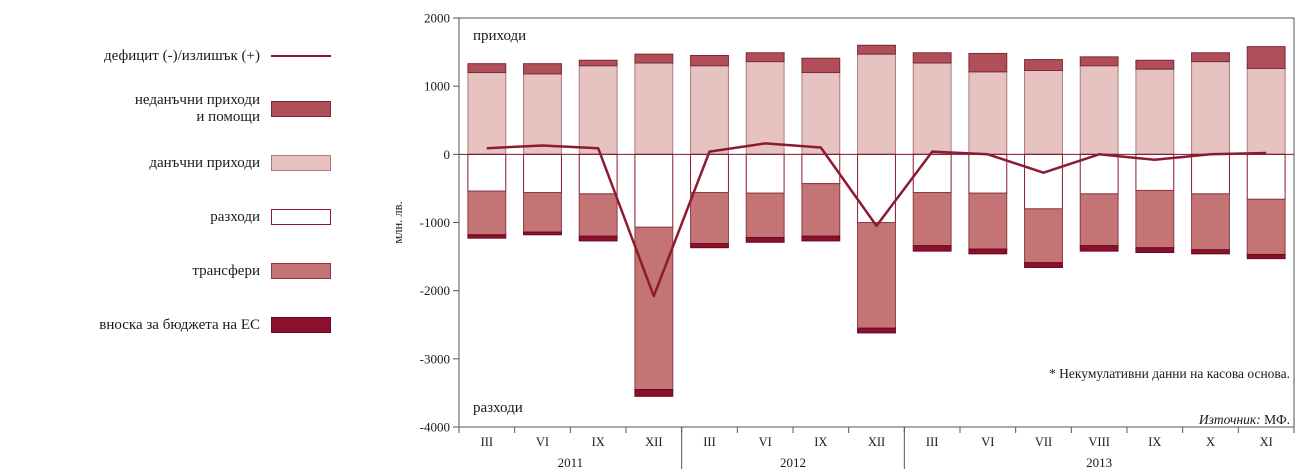  What do you see at coordinates (226, 270) in the screenshot?
I see `legend-label-transfers: трансфери` at bounding box center [226, 270].